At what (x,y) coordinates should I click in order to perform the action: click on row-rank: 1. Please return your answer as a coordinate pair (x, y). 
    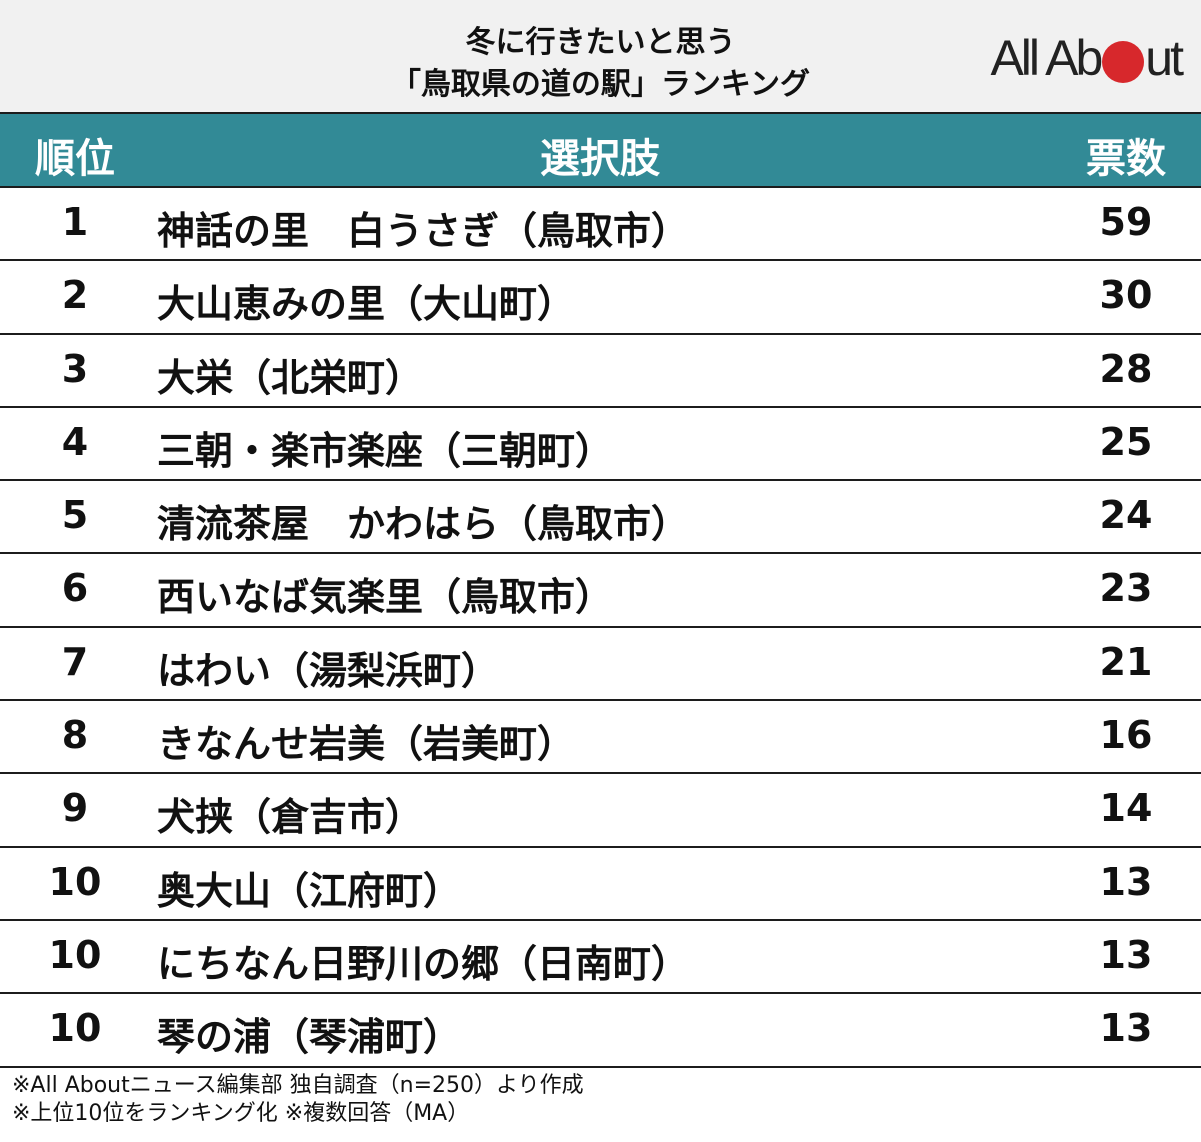
    Looking at the image, I should click on (75, 222).